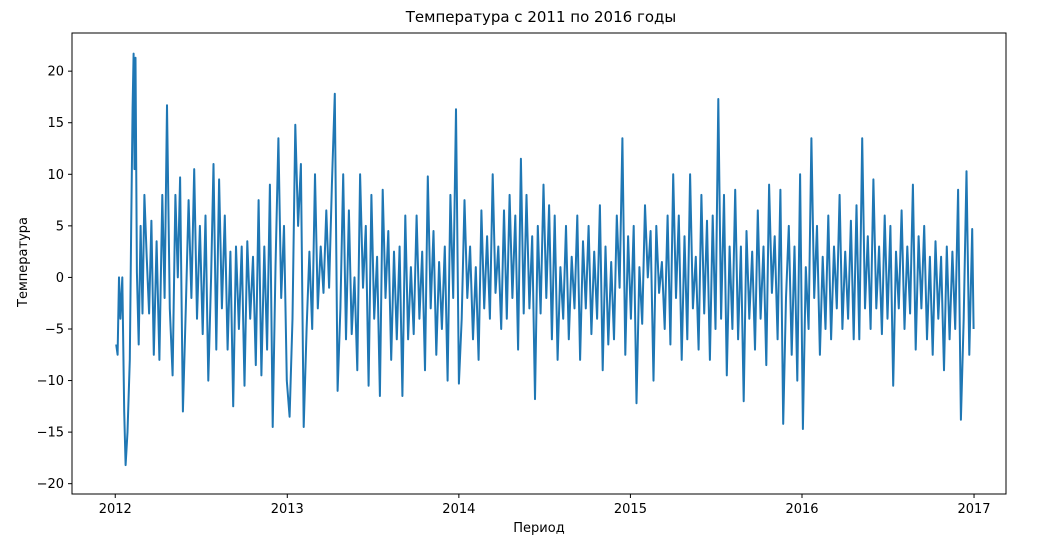  Describe the element at coordinates (54, 329) in the screenshot. I see `y-tick-label: −5` at that location.